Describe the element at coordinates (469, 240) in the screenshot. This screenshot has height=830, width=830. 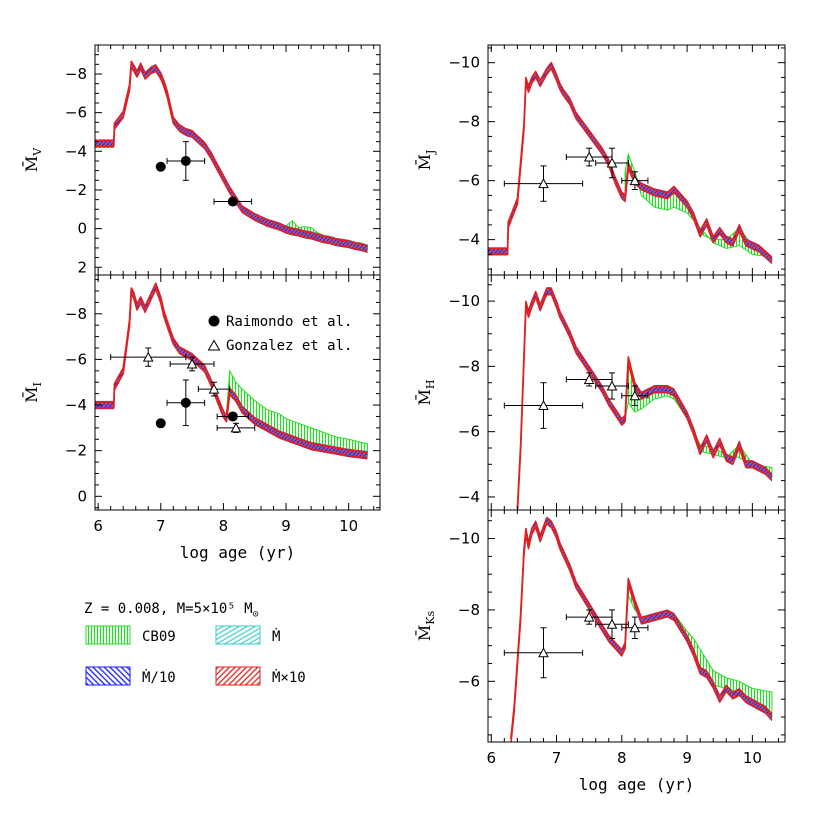
I see `ytick-label-MJ--4: −4` at that location.